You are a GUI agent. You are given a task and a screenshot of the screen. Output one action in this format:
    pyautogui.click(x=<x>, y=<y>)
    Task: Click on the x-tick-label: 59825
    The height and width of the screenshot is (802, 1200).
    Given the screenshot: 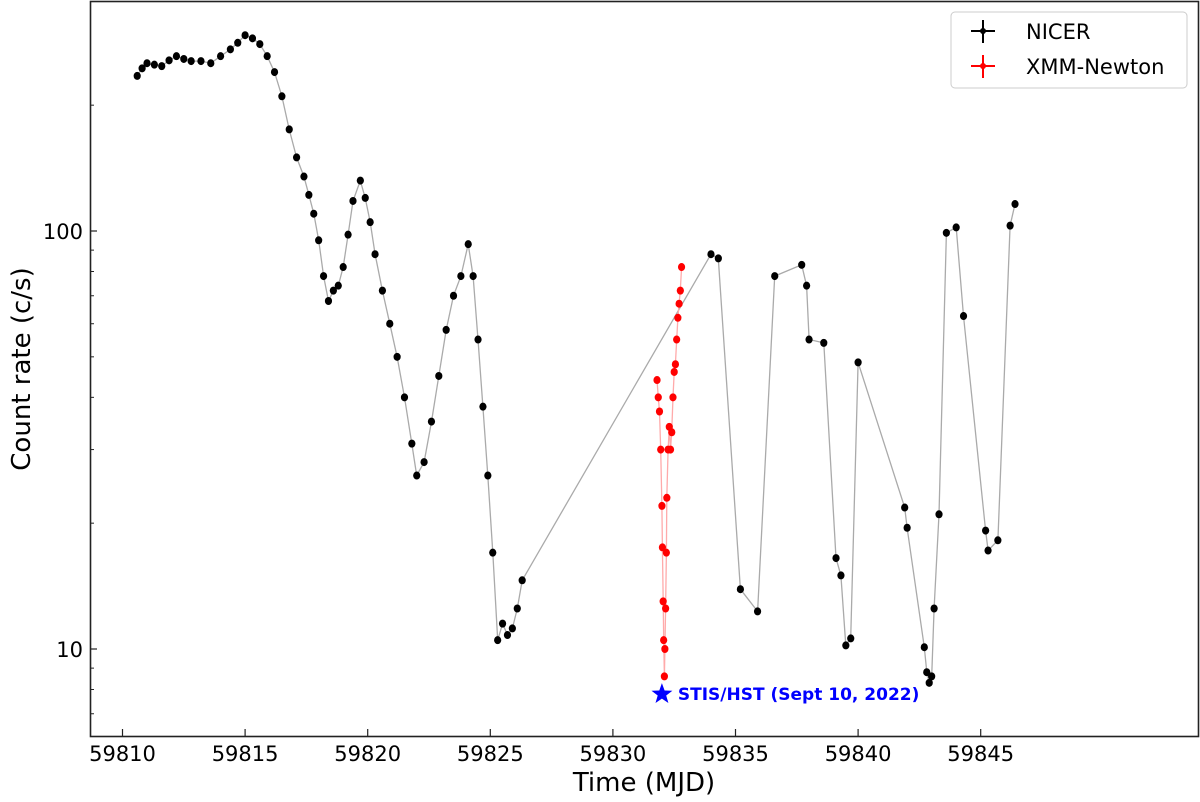 What is the action you would take?
    pyautogui.click(x=490, y=754)
    